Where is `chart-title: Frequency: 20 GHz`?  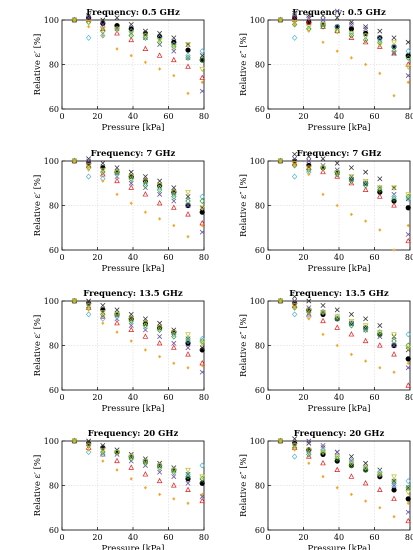 chart-title: Frequency: 20 GHz is located at coordinates (339, 434).